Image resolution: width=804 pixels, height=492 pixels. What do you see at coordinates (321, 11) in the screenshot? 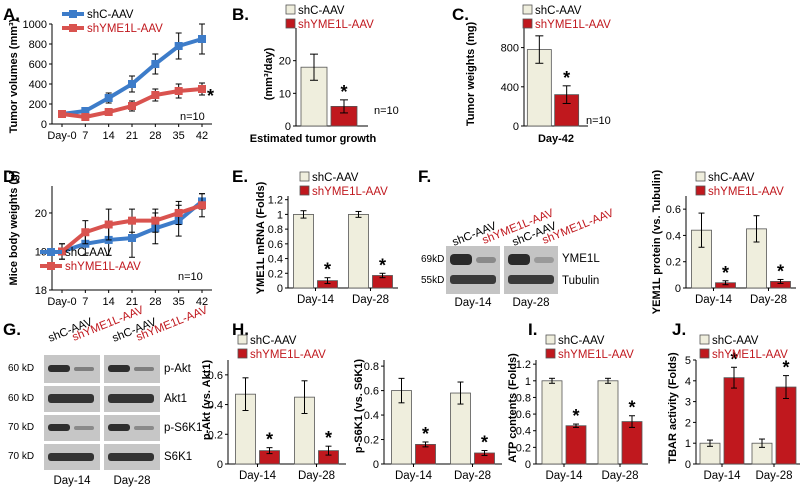
I see `chart-b-legend-label-0: shC-AAV` at bounding box center [321, 11].